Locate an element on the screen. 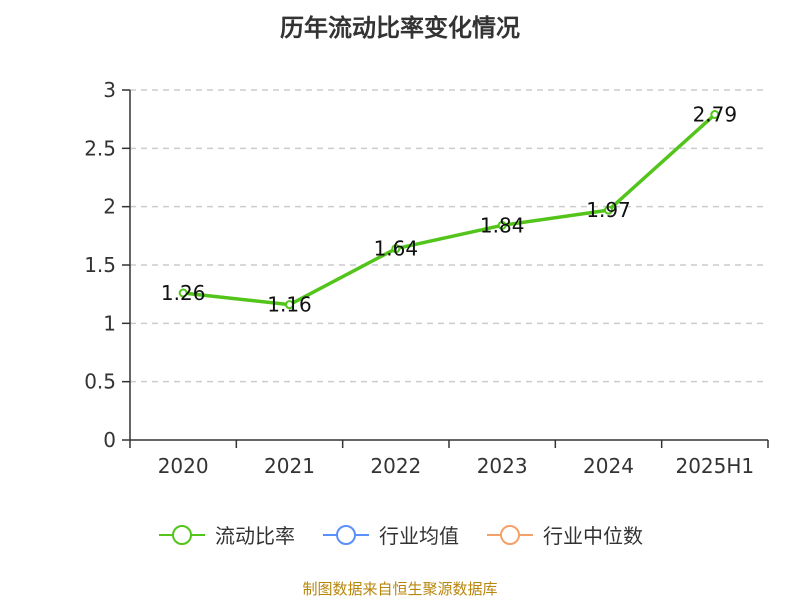 This screenshot has width=800, height=600. data-label: 1.26 is located at coordinates (183, 293).